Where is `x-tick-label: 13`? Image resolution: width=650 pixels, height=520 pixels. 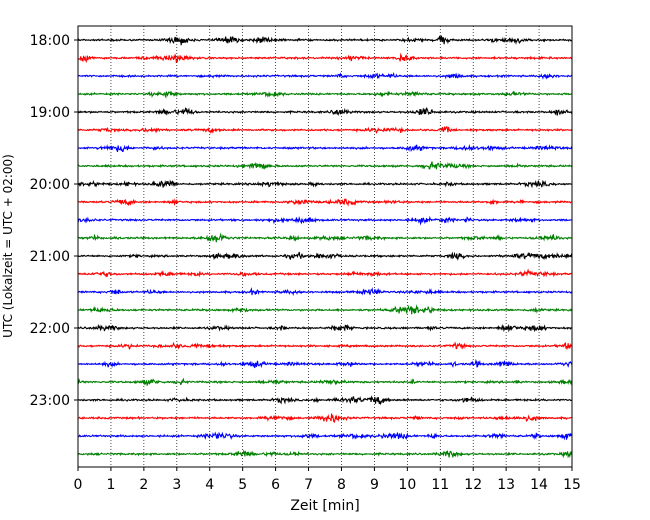
x-tick-label: 13 is located at coordinates (506, 485).